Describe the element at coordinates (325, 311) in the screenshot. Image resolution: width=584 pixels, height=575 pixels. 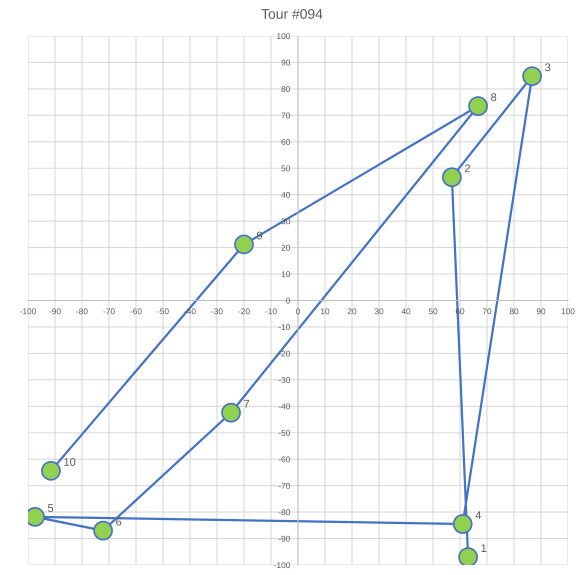
I see `x-tick-label: 10` at that location.